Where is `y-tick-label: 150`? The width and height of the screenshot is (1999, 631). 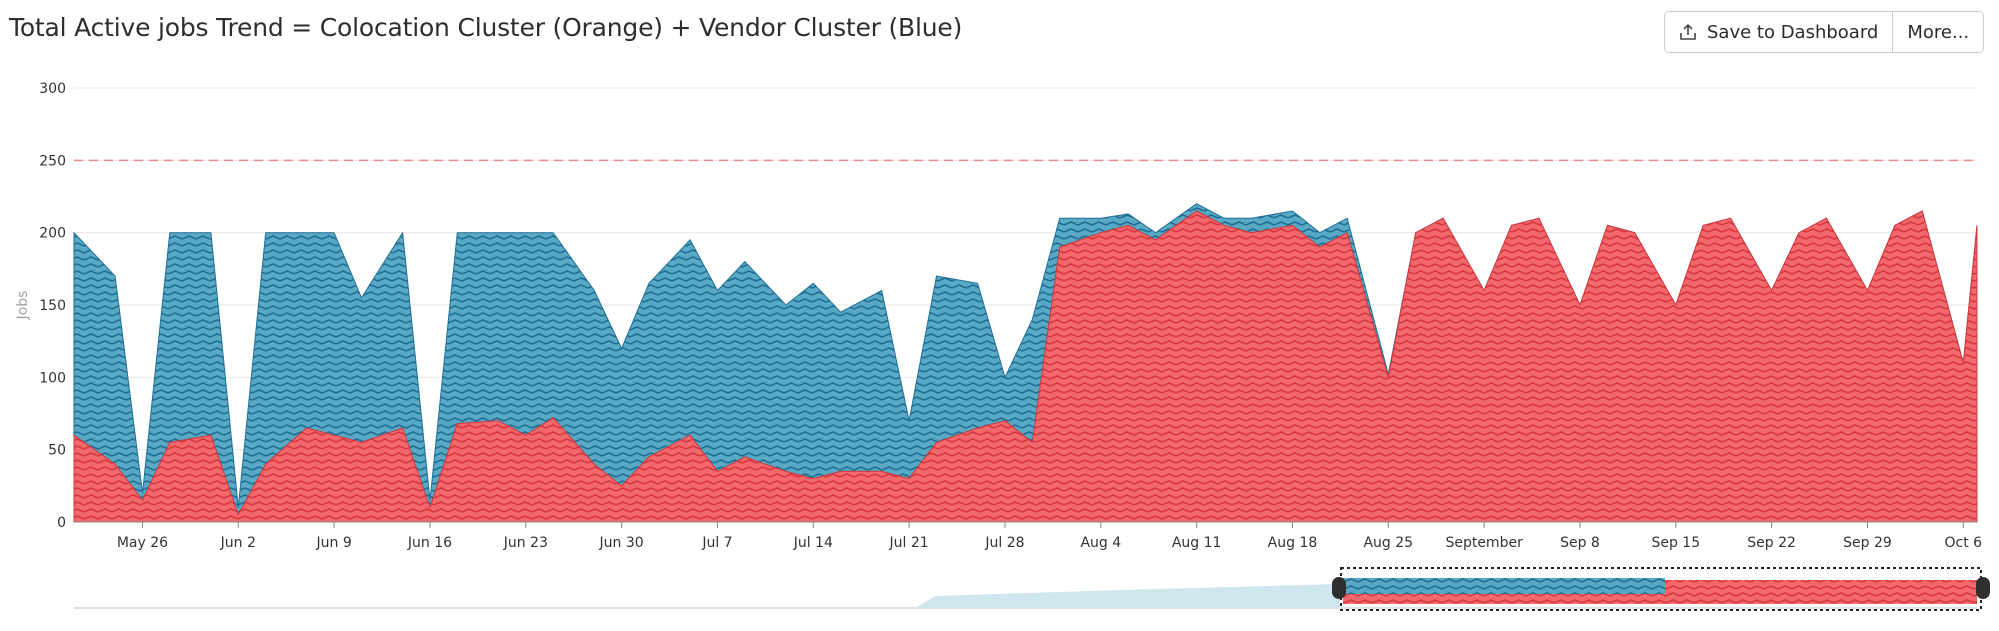
y-tick-label: 150 is located at coordinates (52, 306).